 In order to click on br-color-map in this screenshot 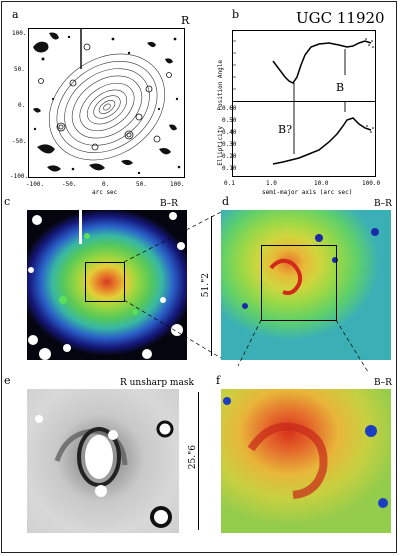, I will do `click(107, 285)`.